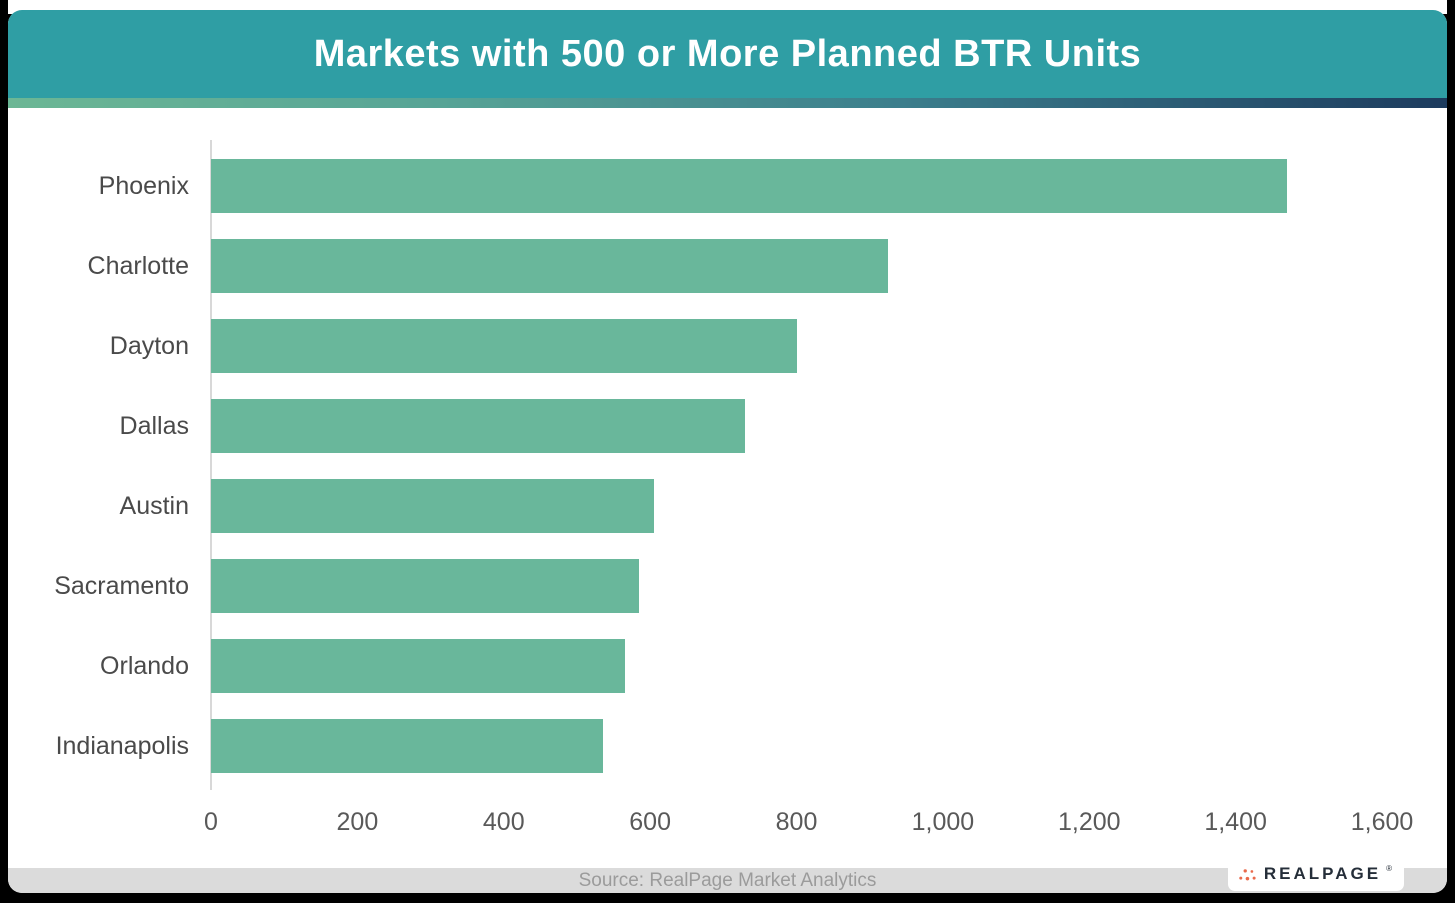 This screenshot has width=1455, height=903. What do you see at coordinates (727, 103) in the screenshot?
I see `gradient-divider` at bounding box center [727, 103].